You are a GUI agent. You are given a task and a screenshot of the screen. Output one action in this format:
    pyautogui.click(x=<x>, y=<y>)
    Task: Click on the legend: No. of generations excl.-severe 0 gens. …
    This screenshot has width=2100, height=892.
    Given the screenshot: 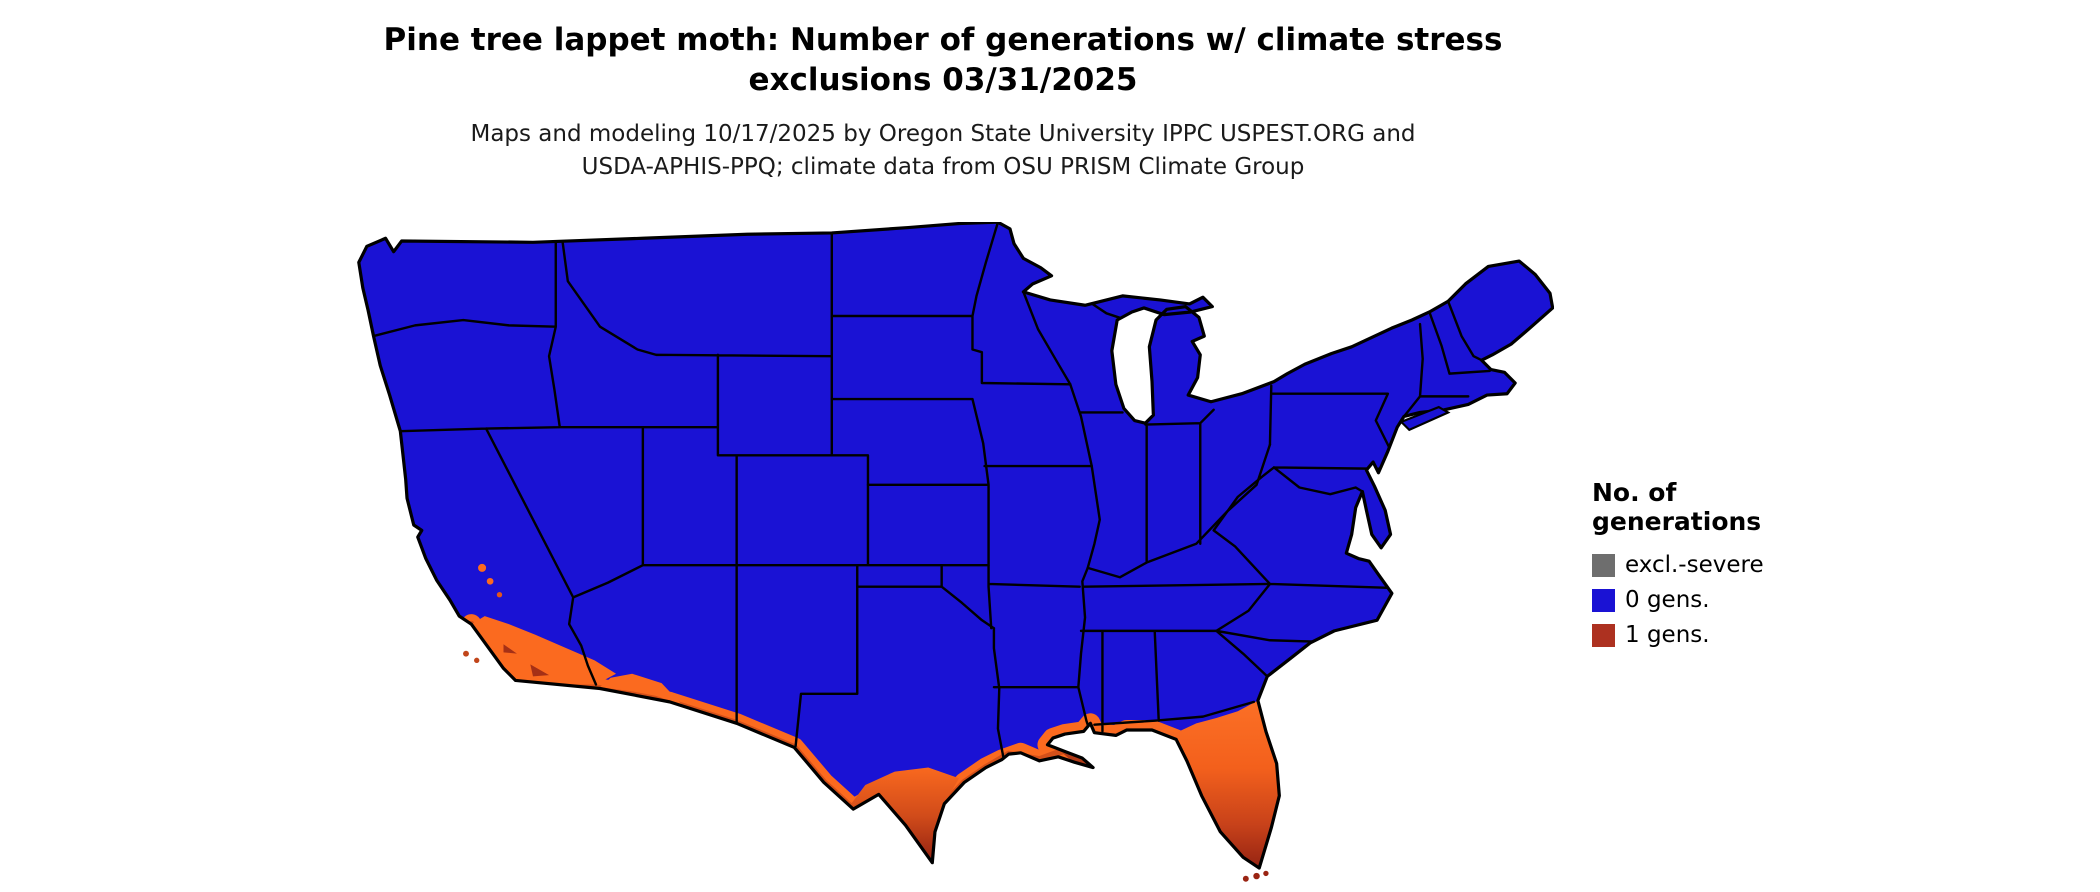 What is the action you would take?
    pyautogui.click(x=1712, y=567)
    